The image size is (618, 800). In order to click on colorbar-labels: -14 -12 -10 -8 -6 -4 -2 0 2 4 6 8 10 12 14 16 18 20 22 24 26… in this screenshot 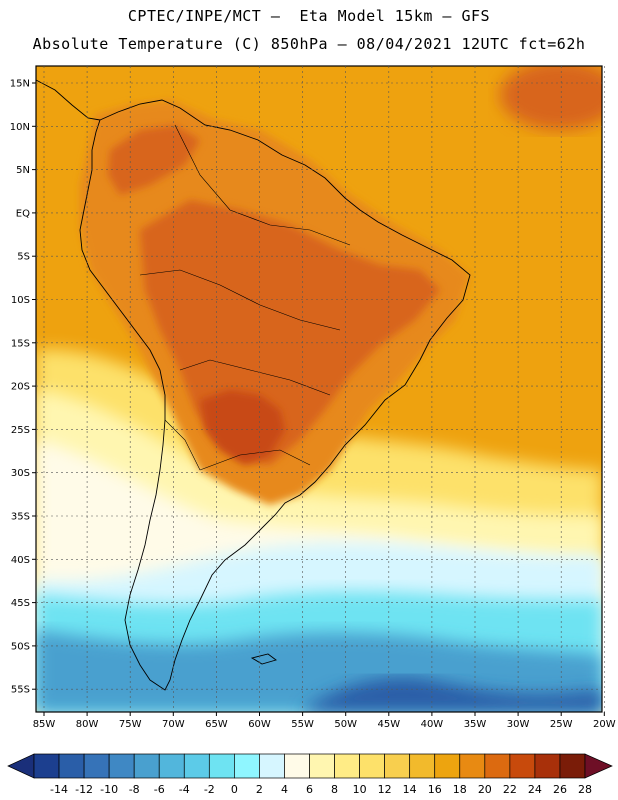, I will do `click(321, 789)`.